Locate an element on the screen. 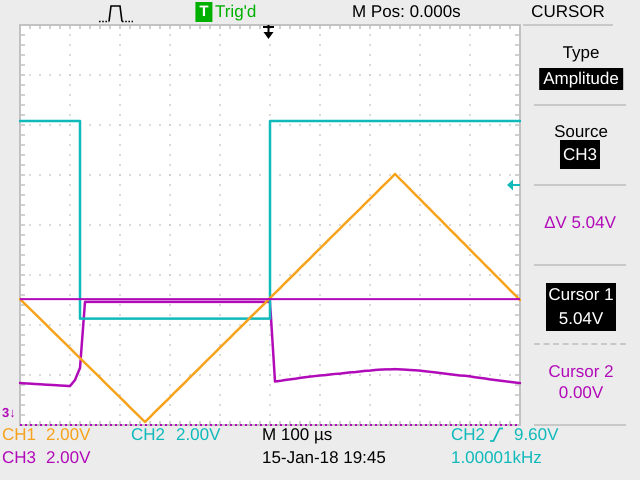 Image resolution: width=640 pixels, height=480 pixels. text: Cursor 1 is located at coordinates (581, 295).